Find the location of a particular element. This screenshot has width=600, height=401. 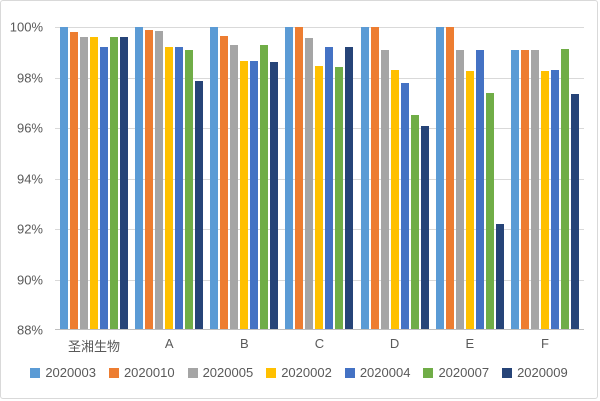

y-axis-tick-label: 94% is located at coordinates (29, 178).